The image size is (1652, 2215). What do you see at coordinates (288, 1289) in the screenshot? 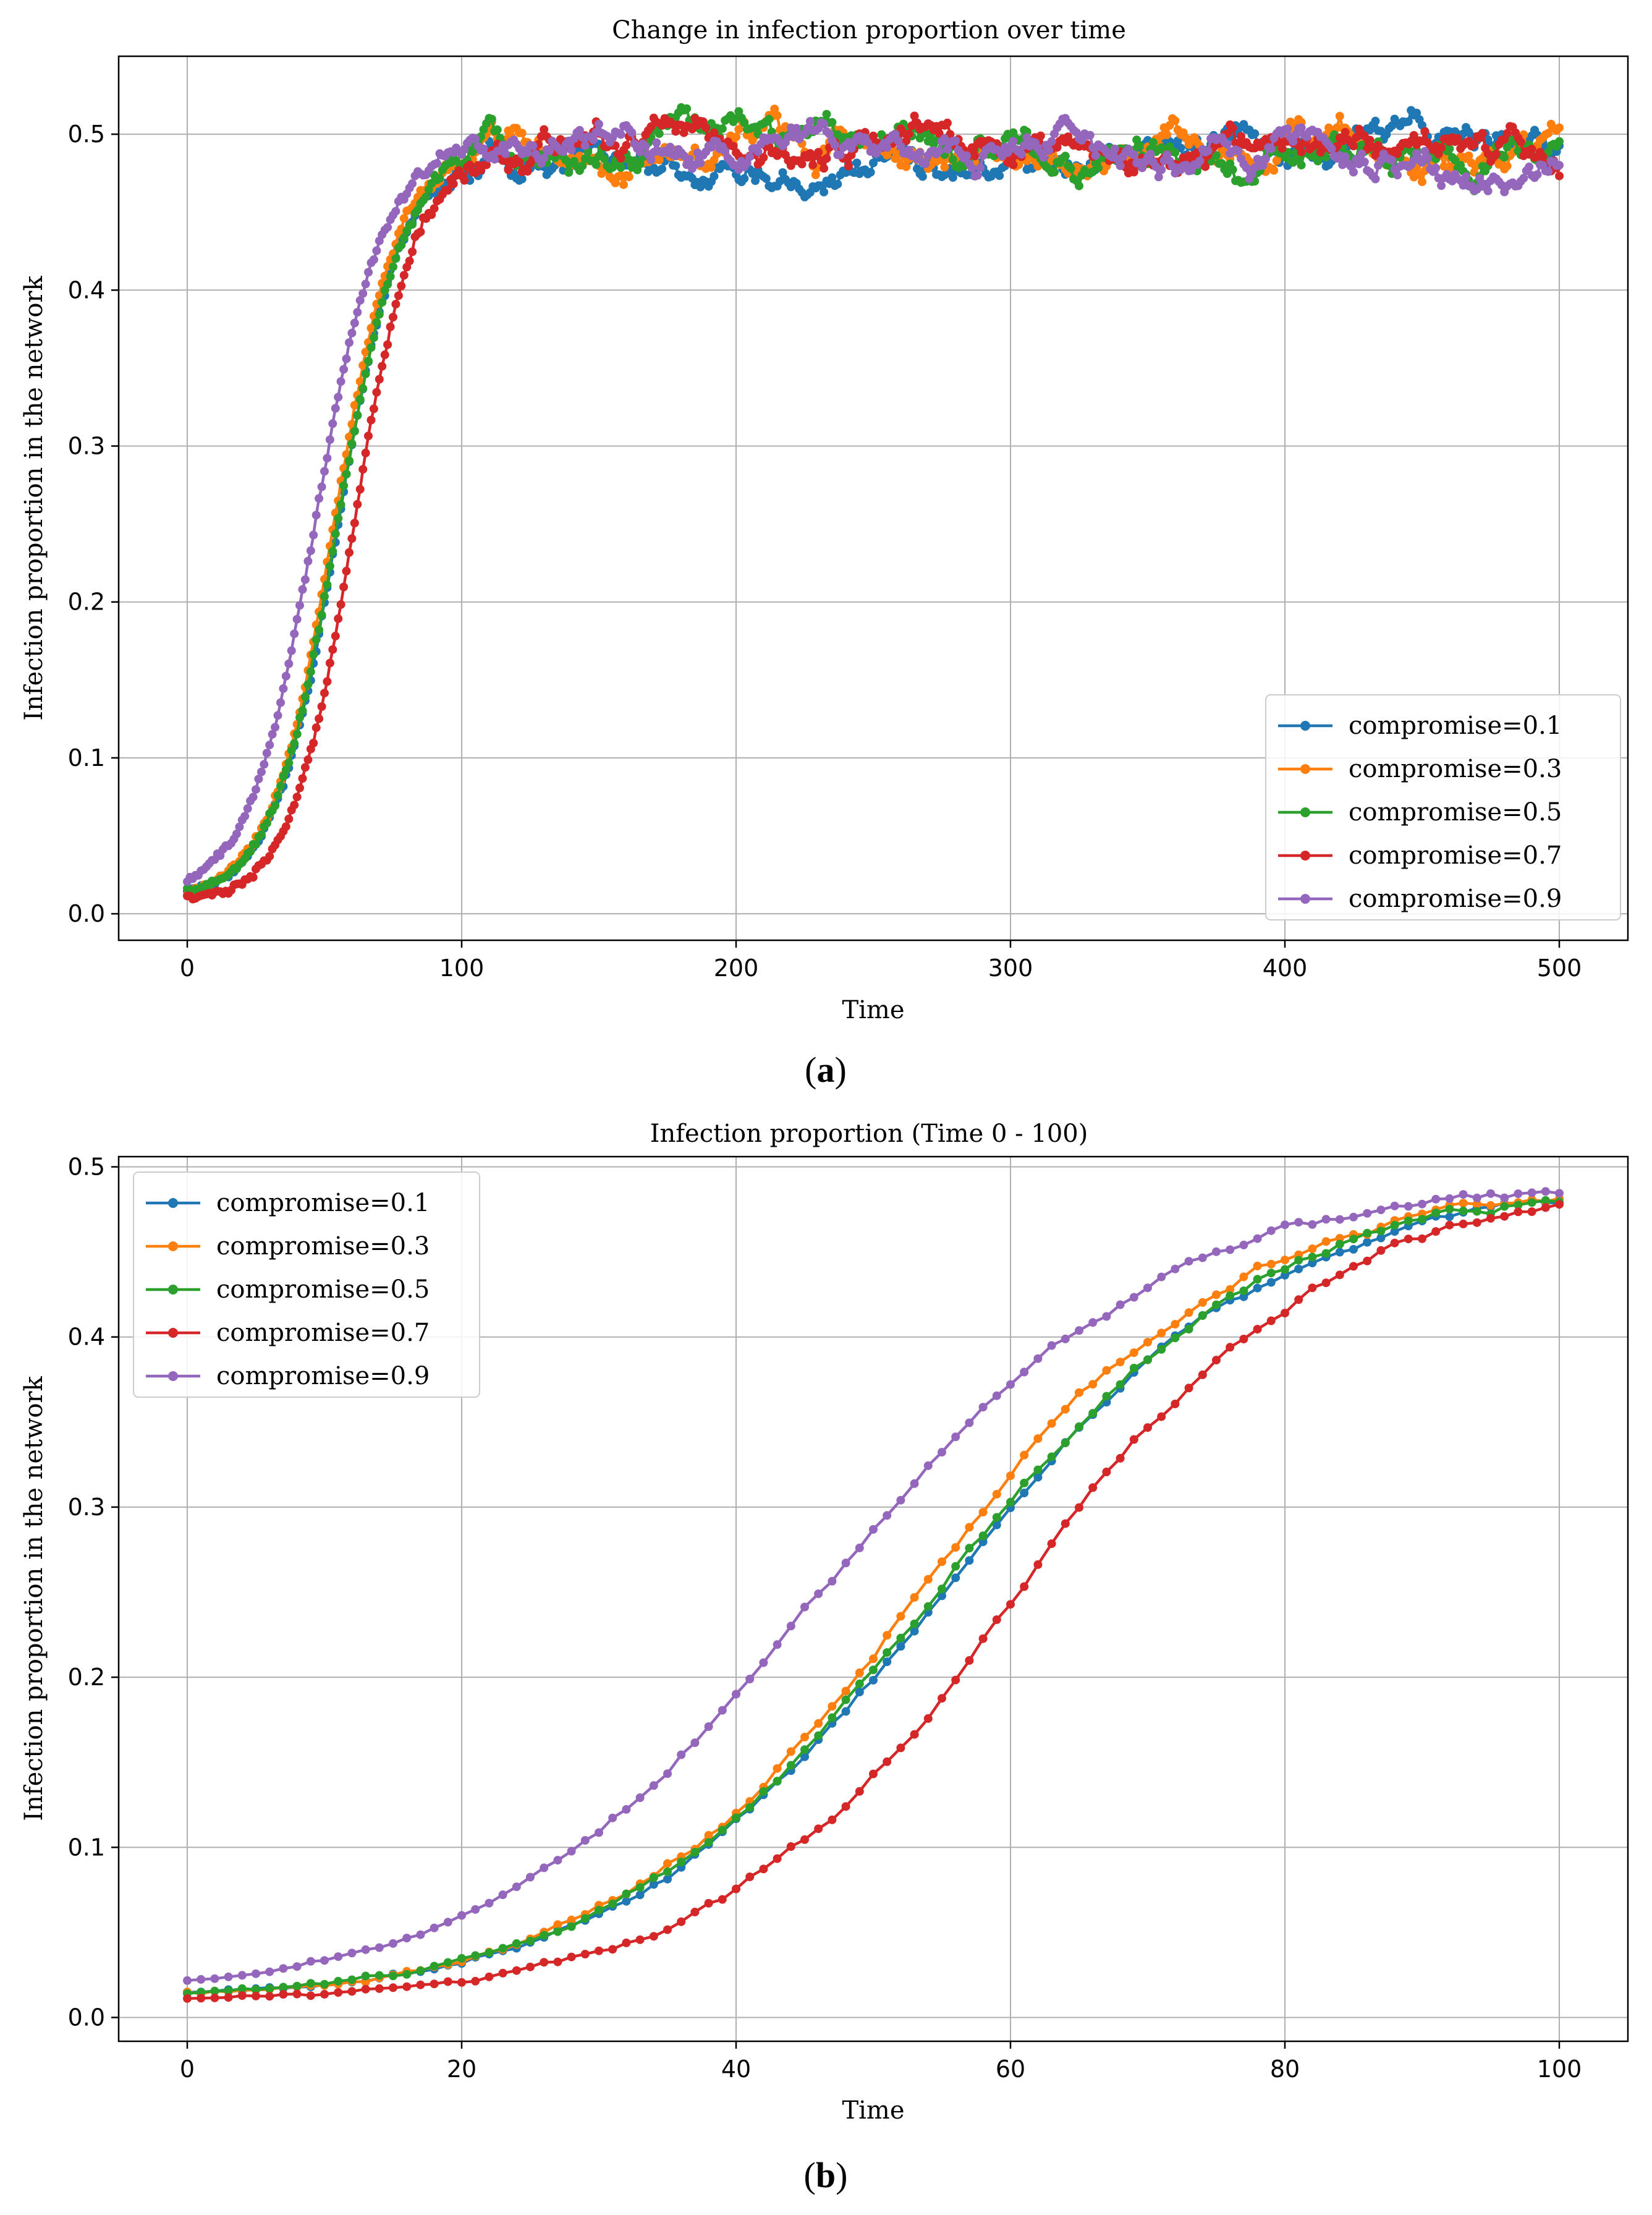
I see `chart-b-legend-item: compromise=0.5` at bounding box center [288, 1289].